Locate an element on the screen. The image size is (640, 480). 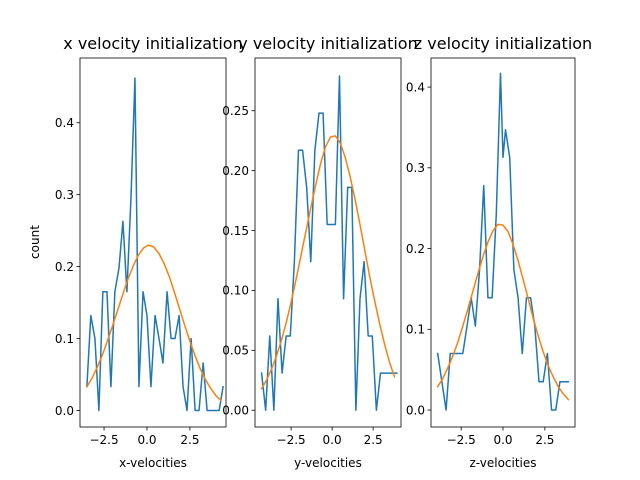
x-velocity-y-tick-label: 0.3 is located at coordinates (64, 195).